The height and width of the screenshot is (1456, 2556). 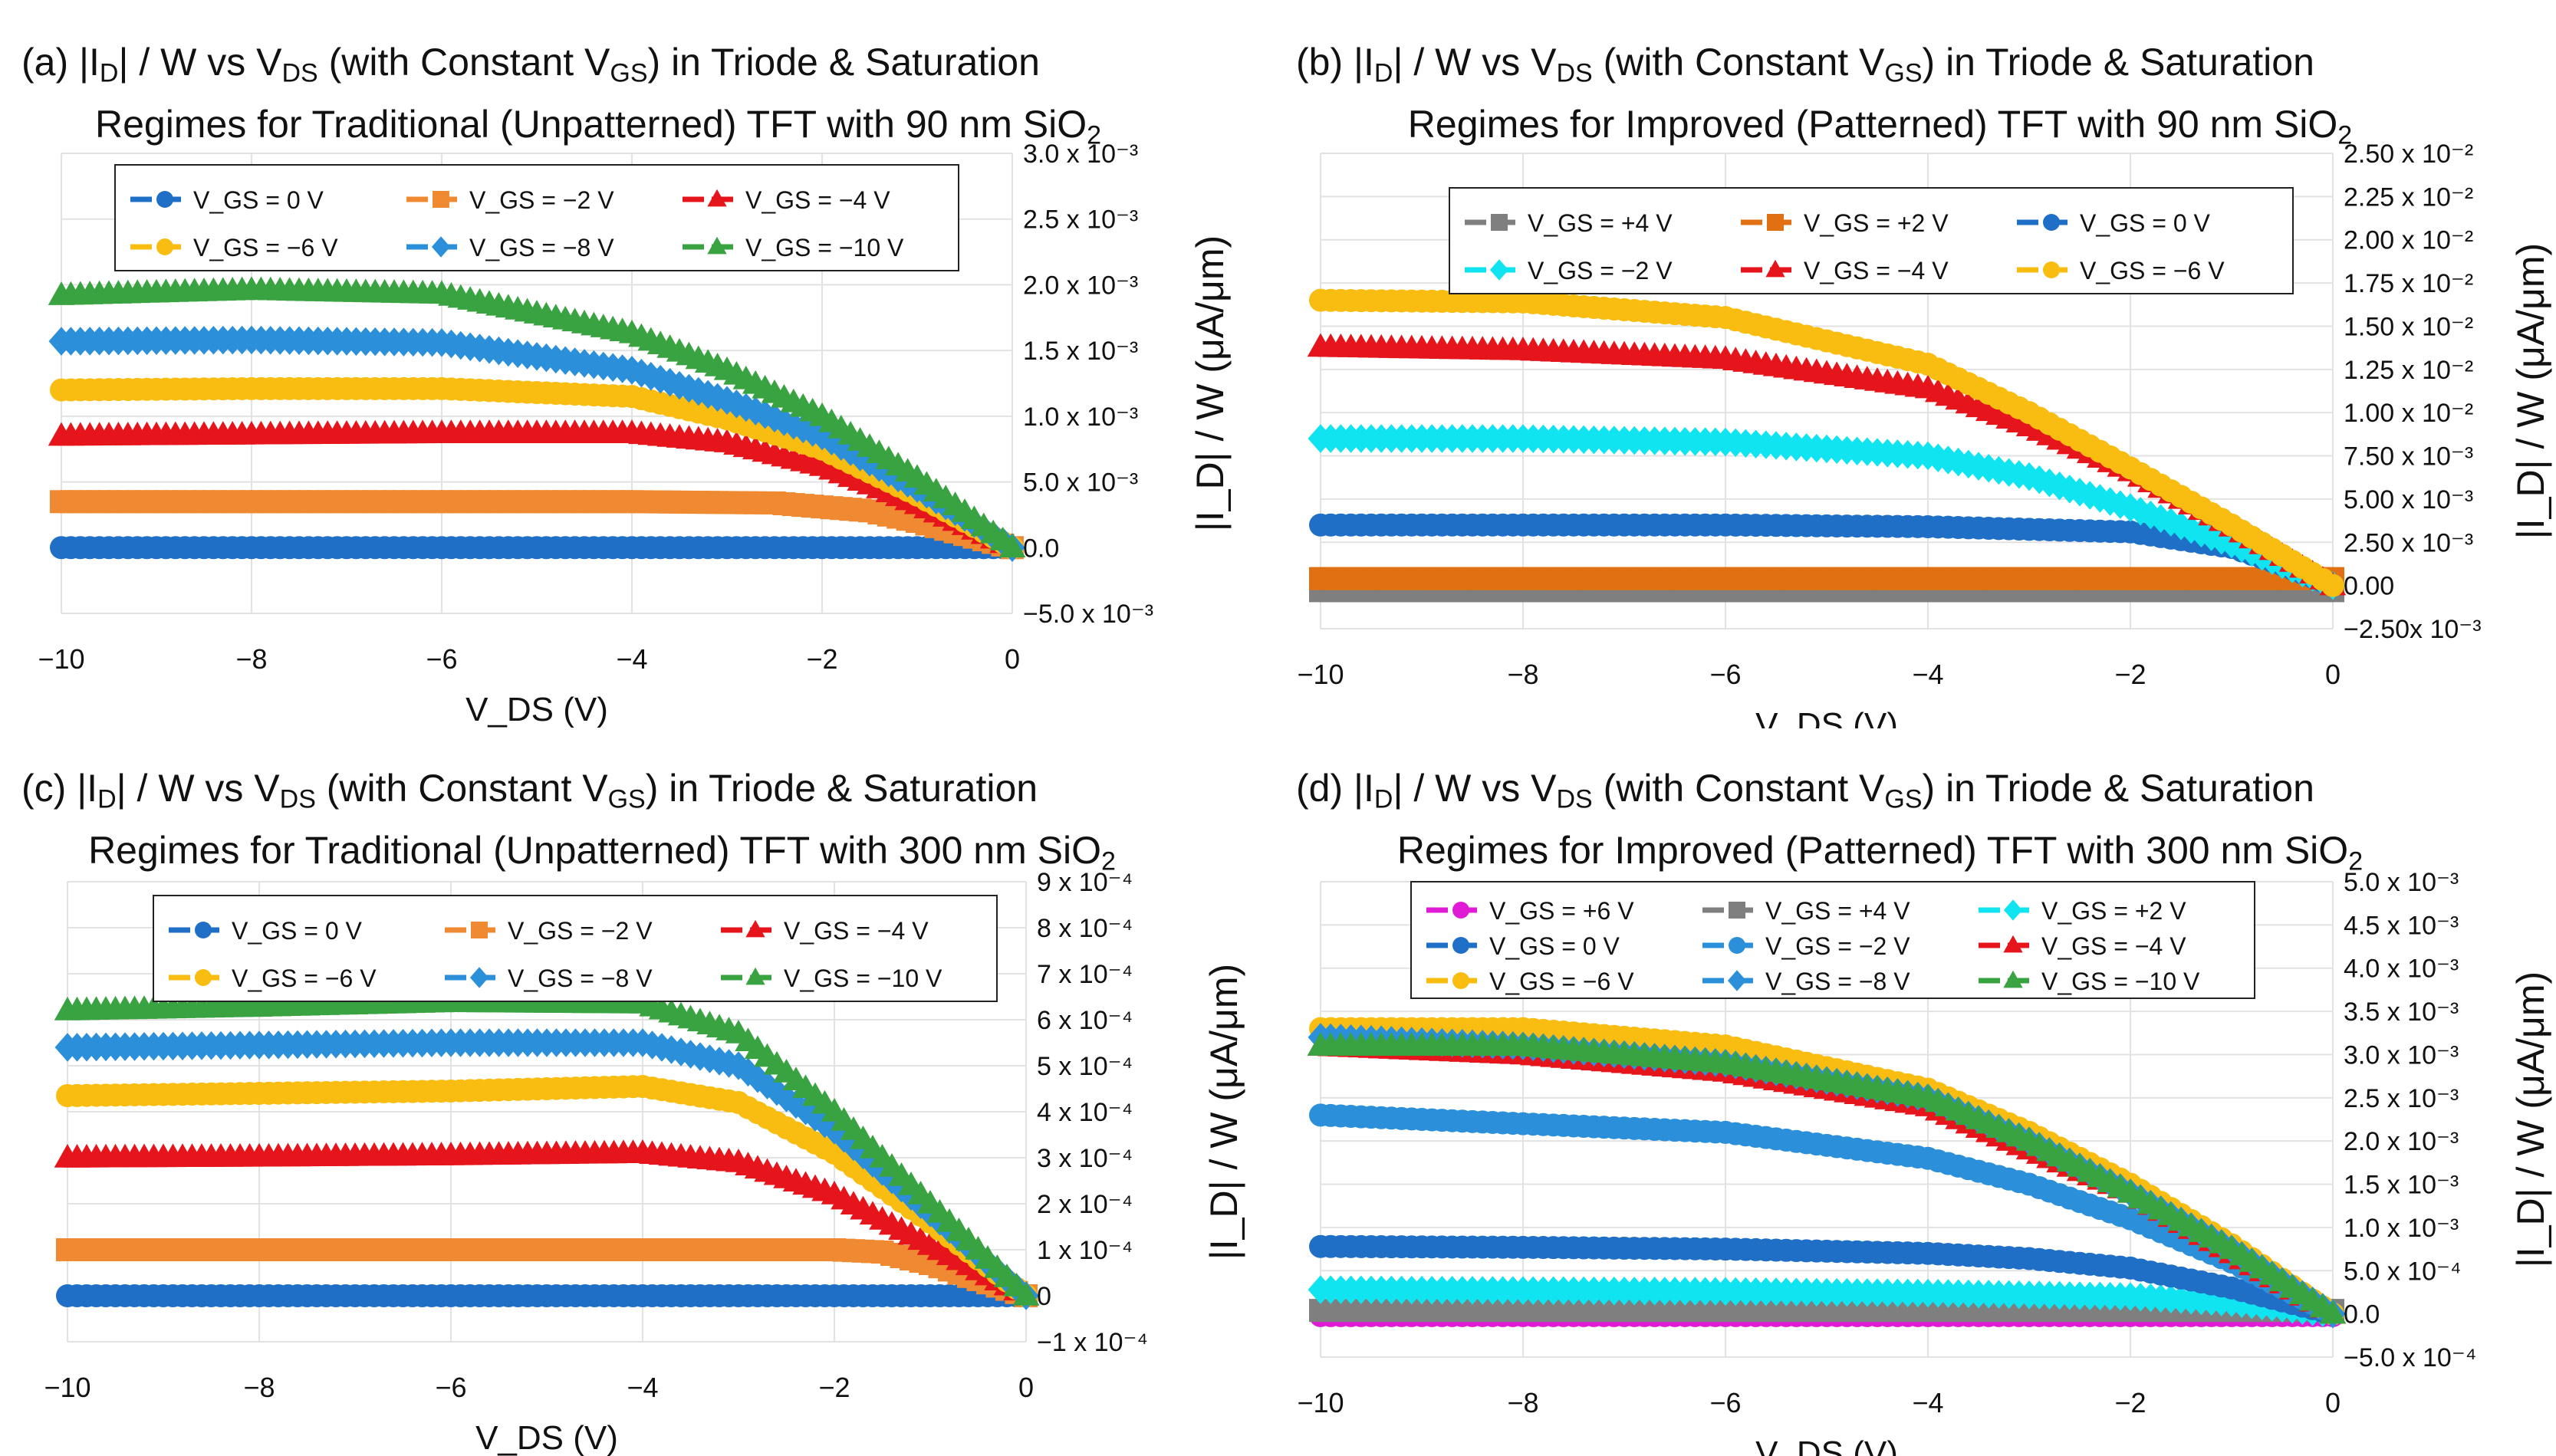 What do you see at coordinates (2408, 326) in the screenshot?
I see `y-tick-label: 1.50 x 10⁻²` at bounding box center [2408, 326].